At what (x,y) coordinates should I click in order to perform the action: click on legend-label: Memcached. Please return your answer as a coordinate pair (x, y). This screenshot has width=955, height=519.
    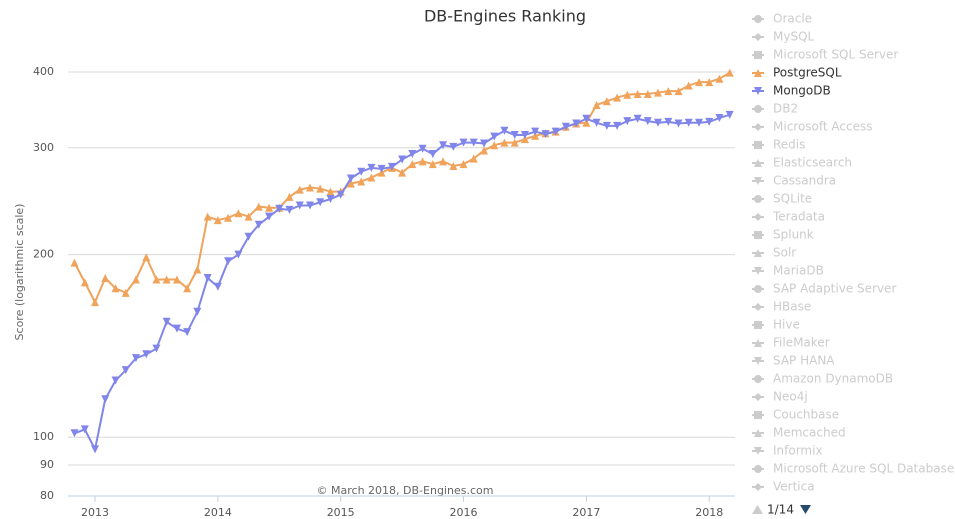
    Looking at the image, I should click on (809, 433).